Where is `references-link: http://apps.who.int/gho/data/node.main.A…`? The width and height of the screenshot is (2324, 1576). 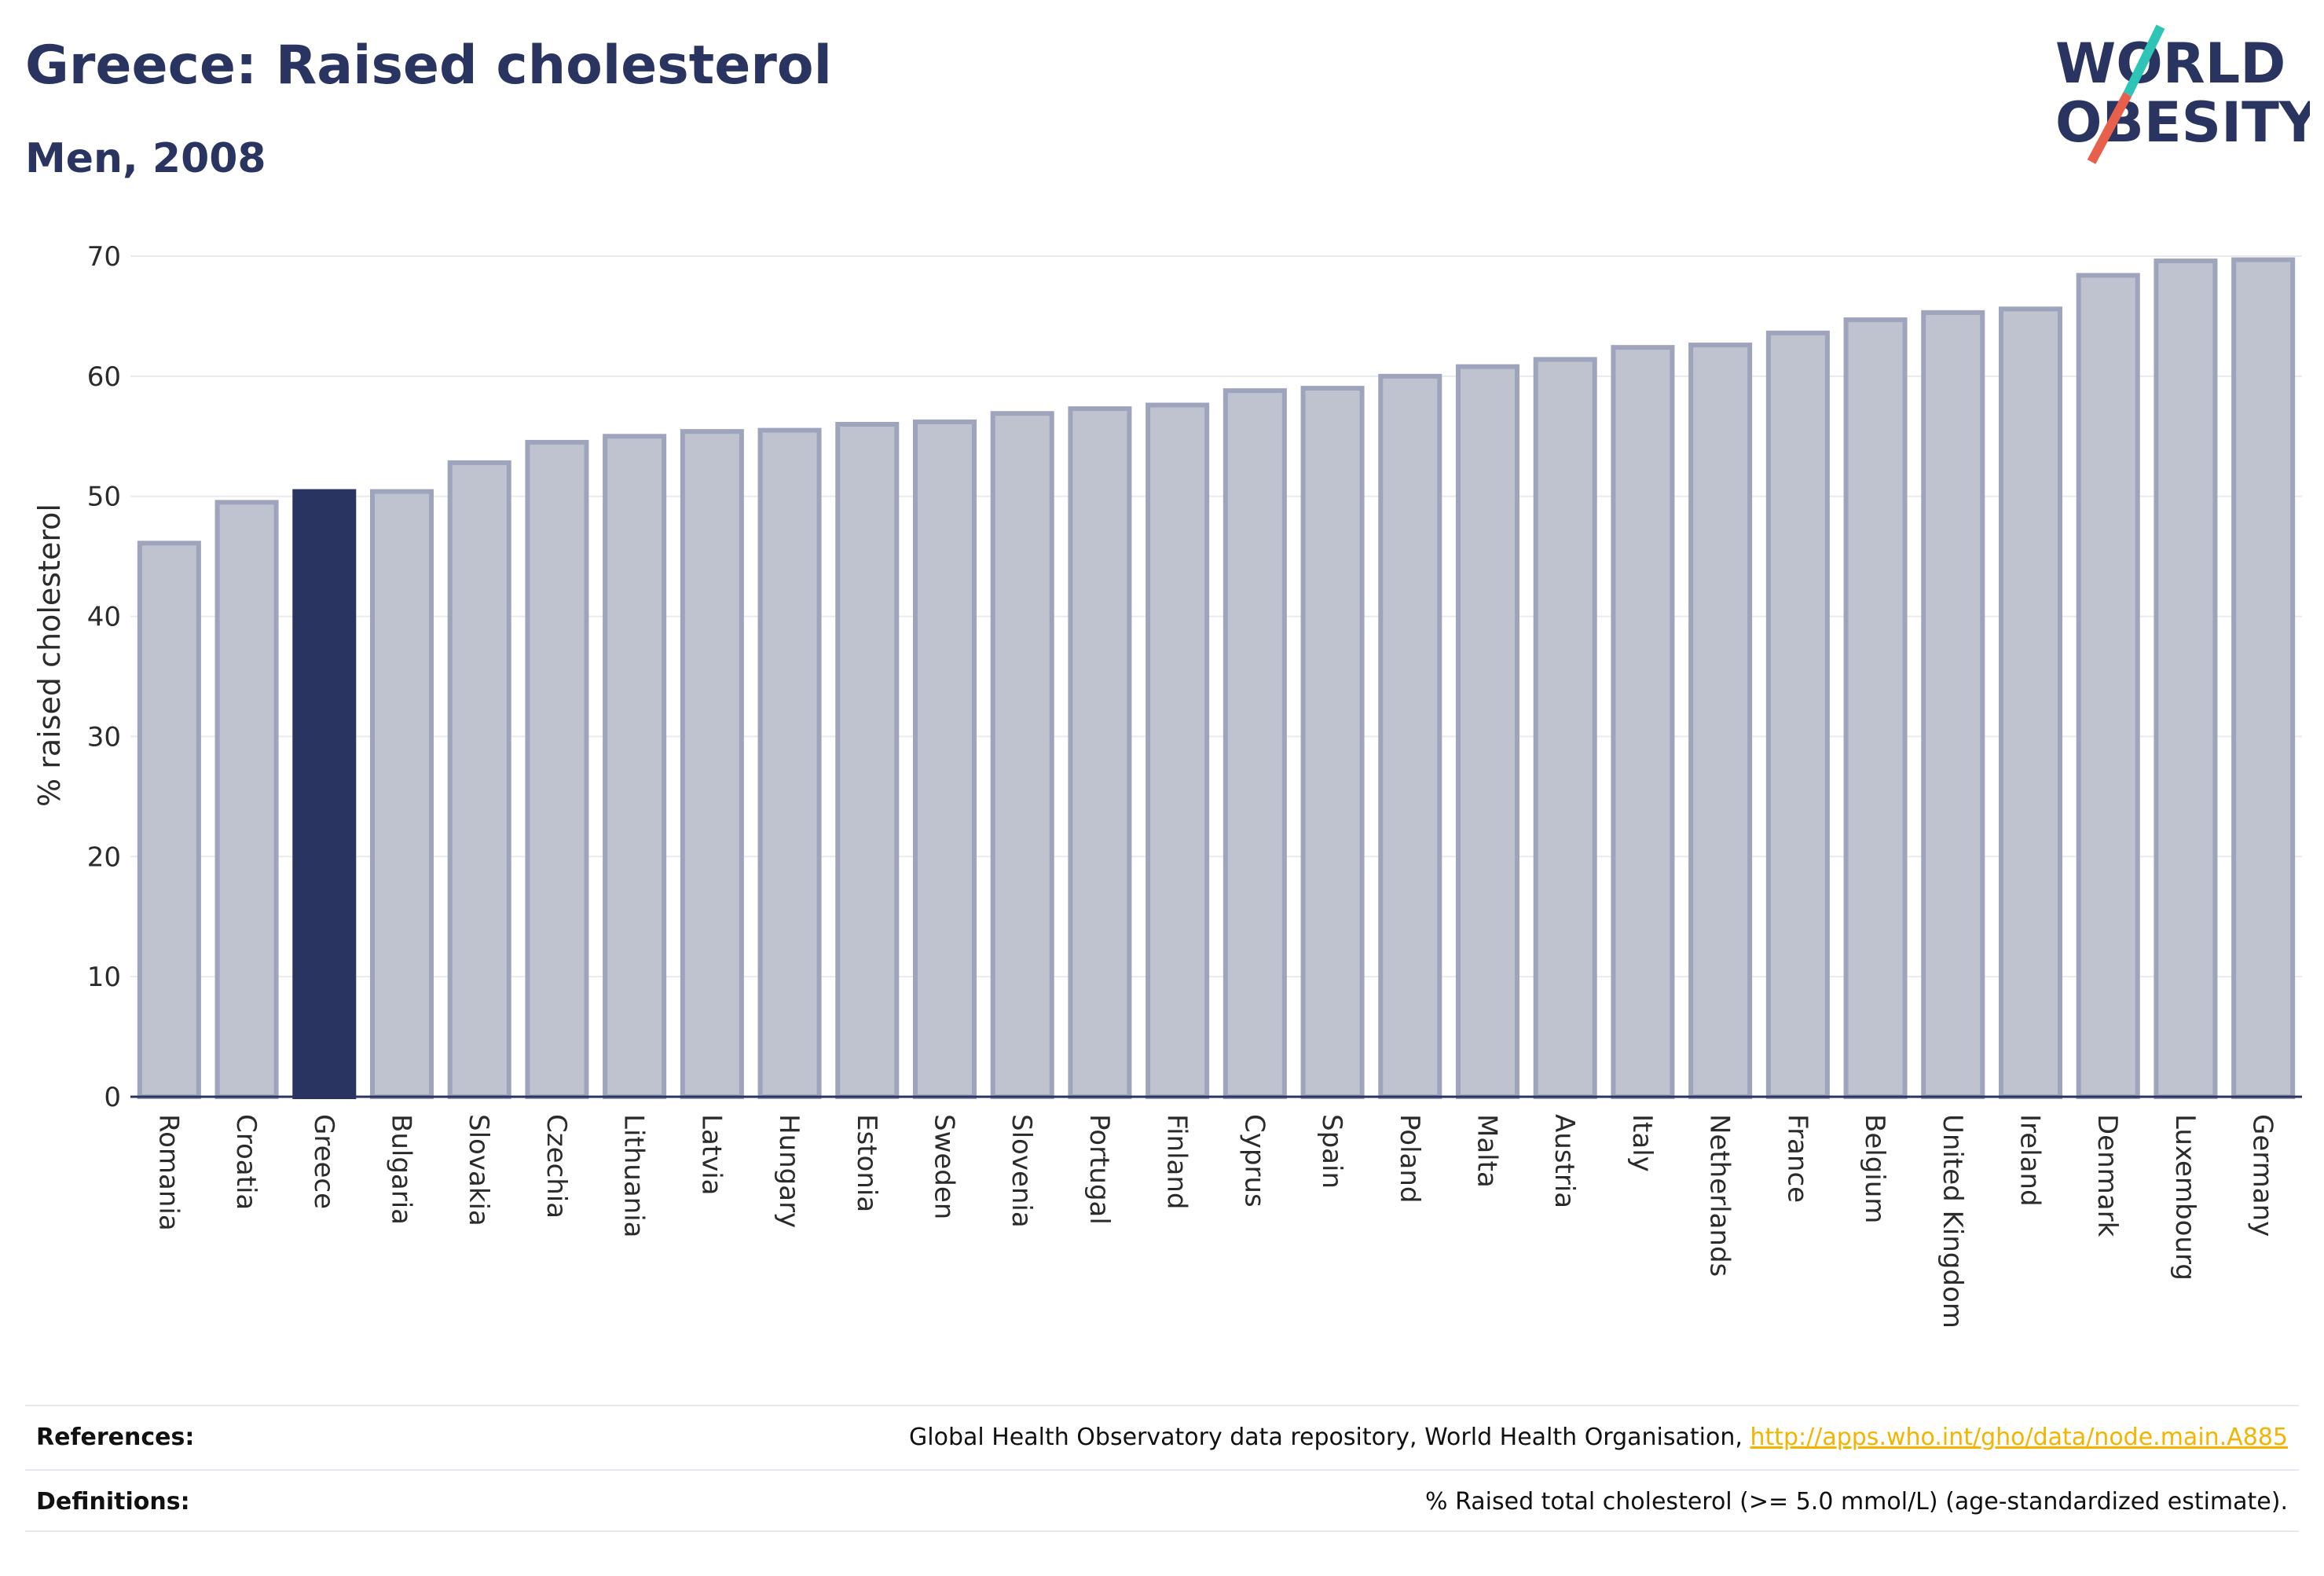
references-link: http://apps.who.int/gho/data/node.main.A… is located at coordinates (2019, 1437).